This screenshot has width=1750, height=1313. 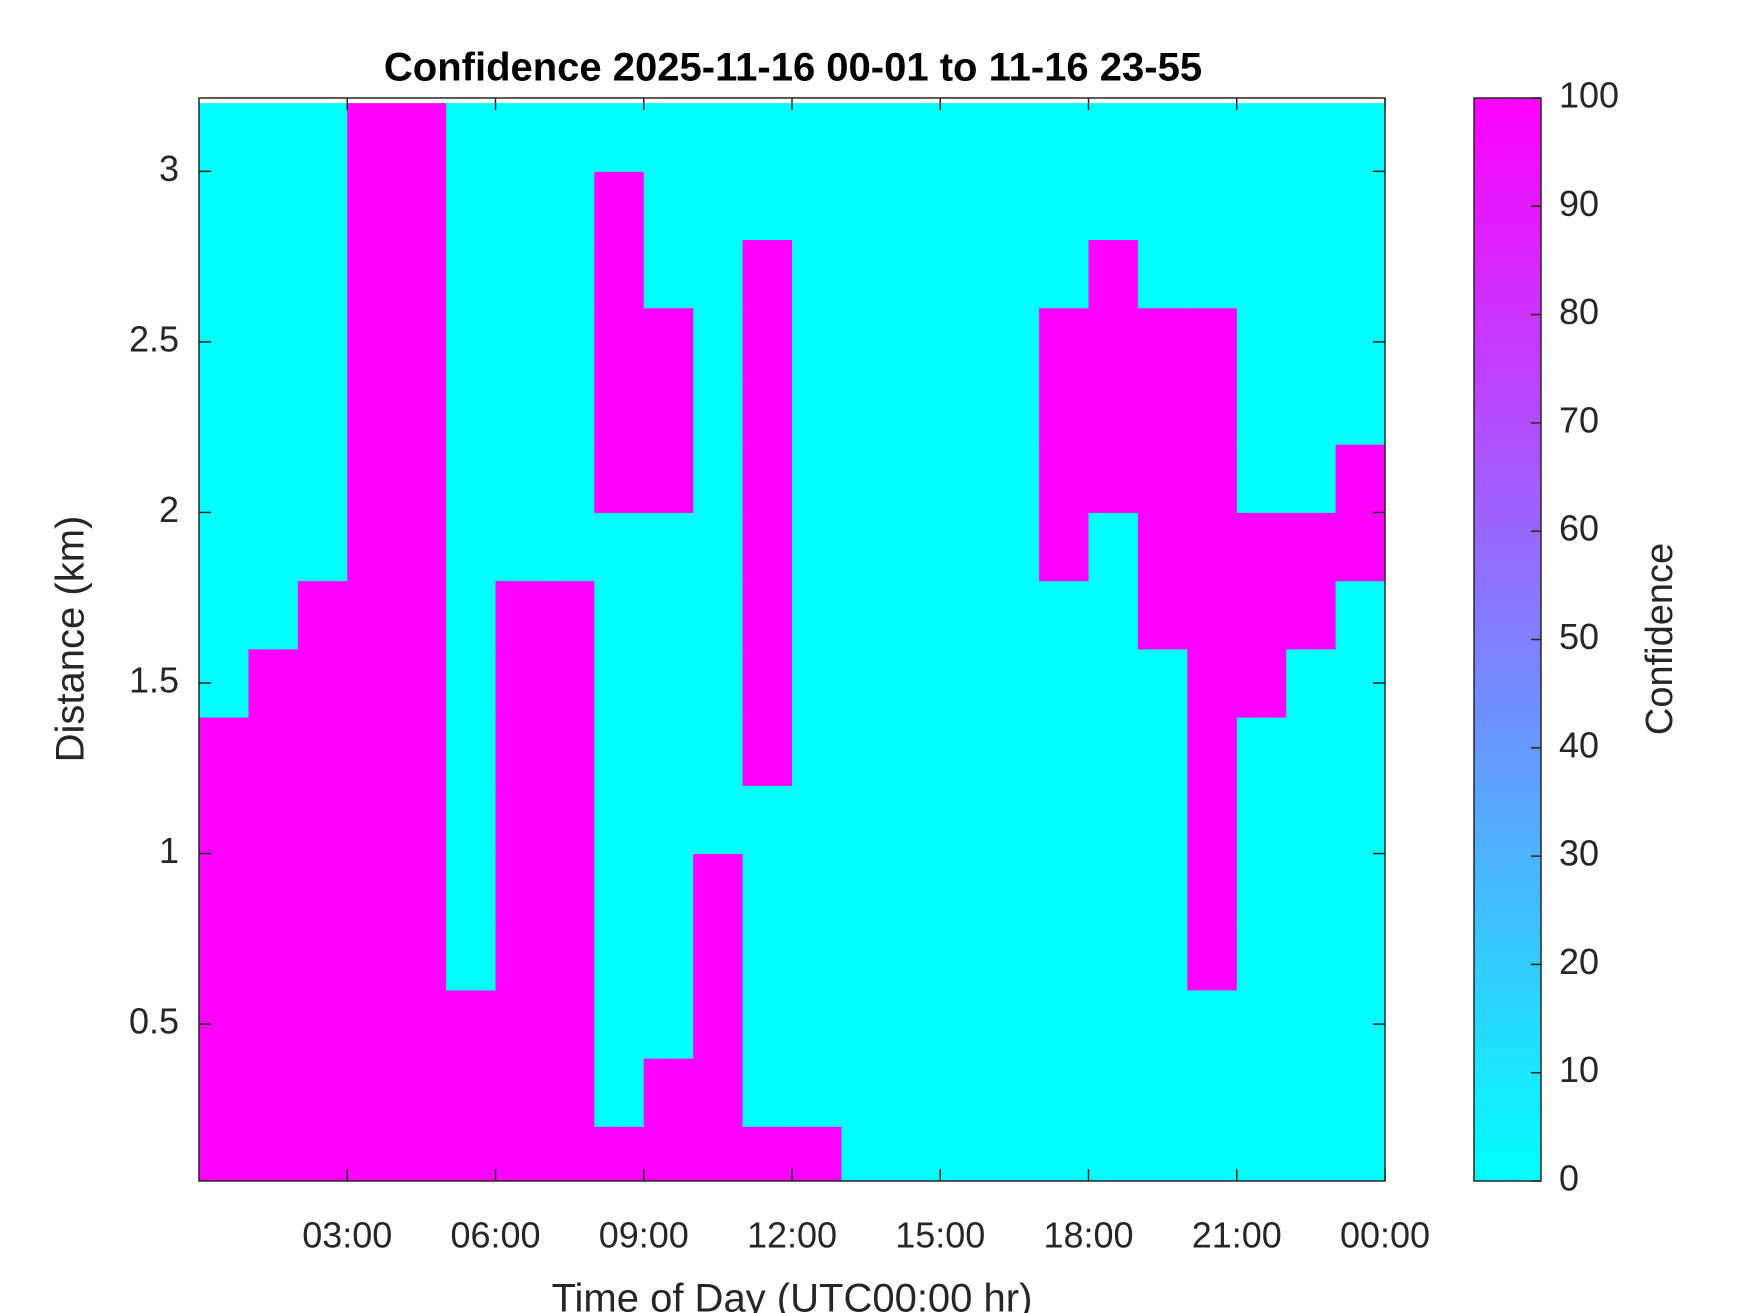 I want to click on x-tick-label: 15:00, so click(x=940, y=1235).